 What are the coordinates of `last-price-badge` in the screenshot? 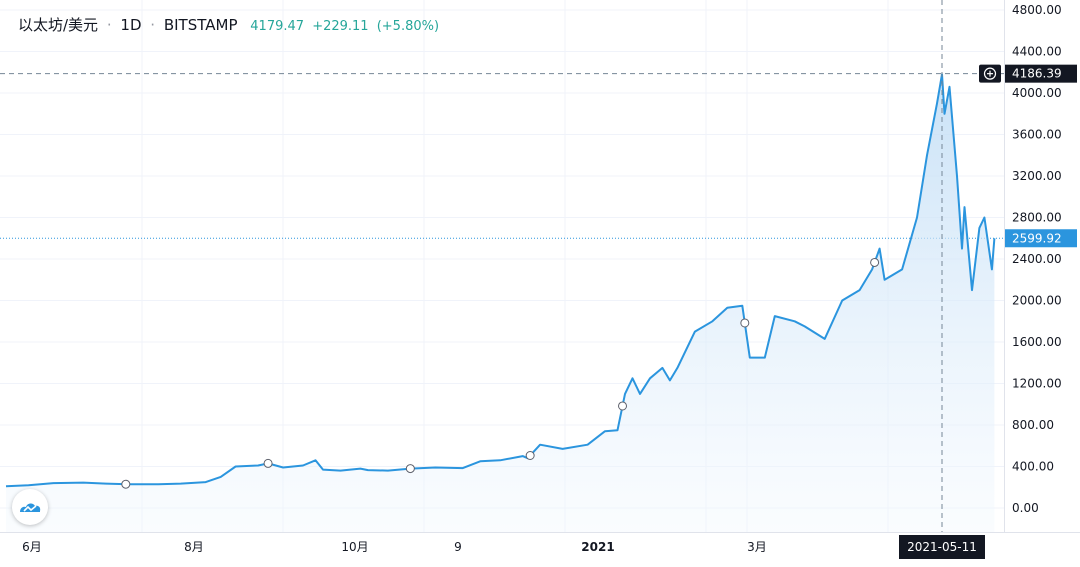 It's located at (1041, 238).